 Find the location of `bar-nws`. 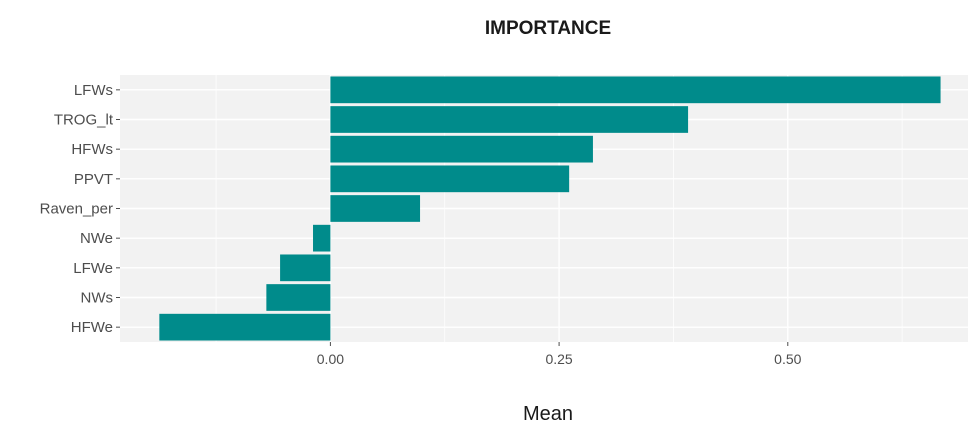

bar-nws is located at coordinates (298, 297).